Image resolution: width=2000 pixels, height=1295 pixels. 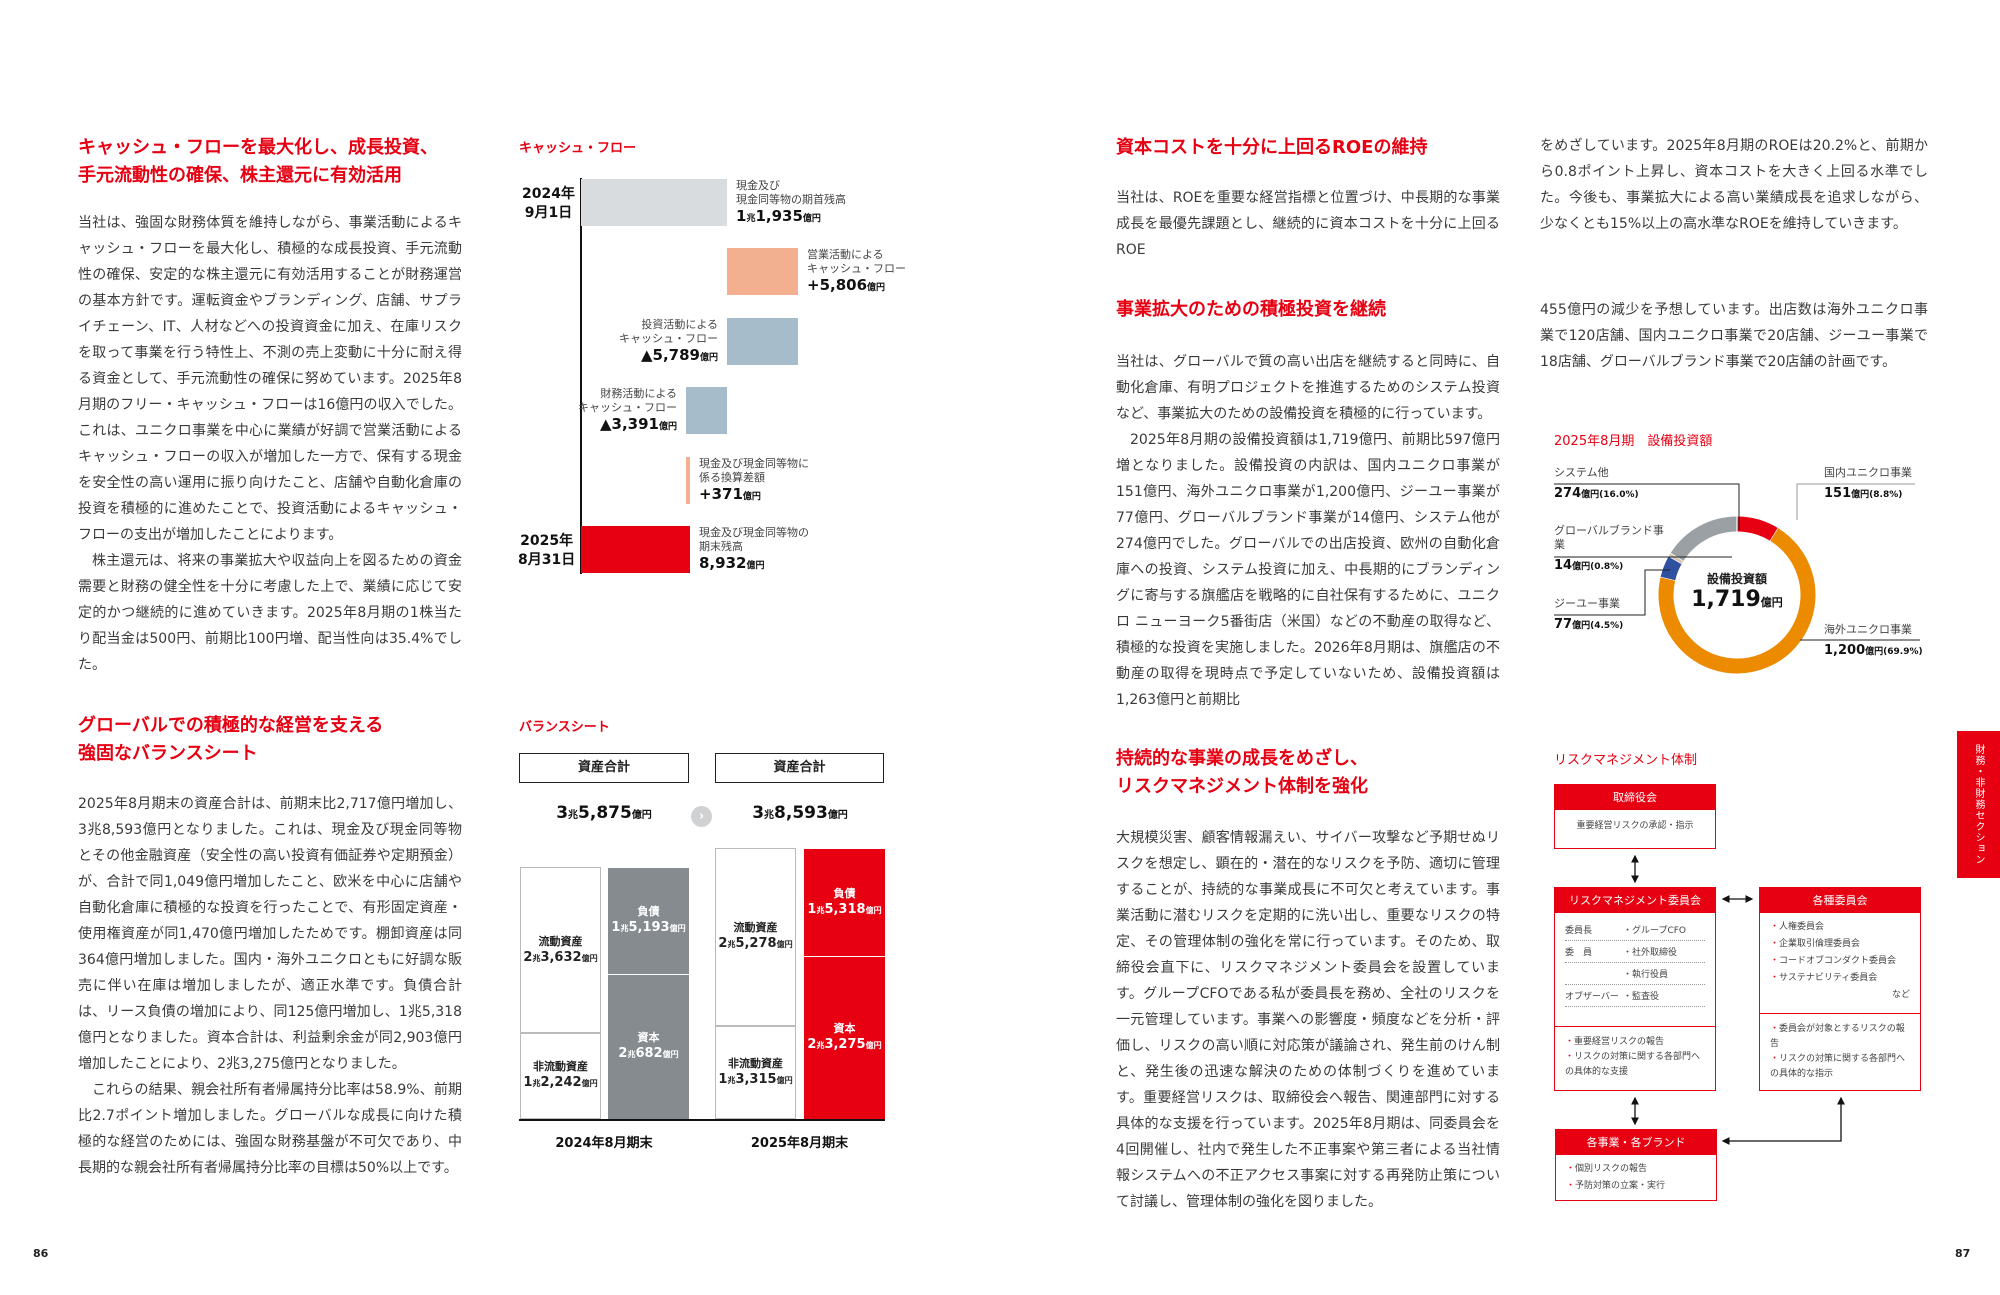 I want to click on leader-line-gu, so click(x=1612, y=592).